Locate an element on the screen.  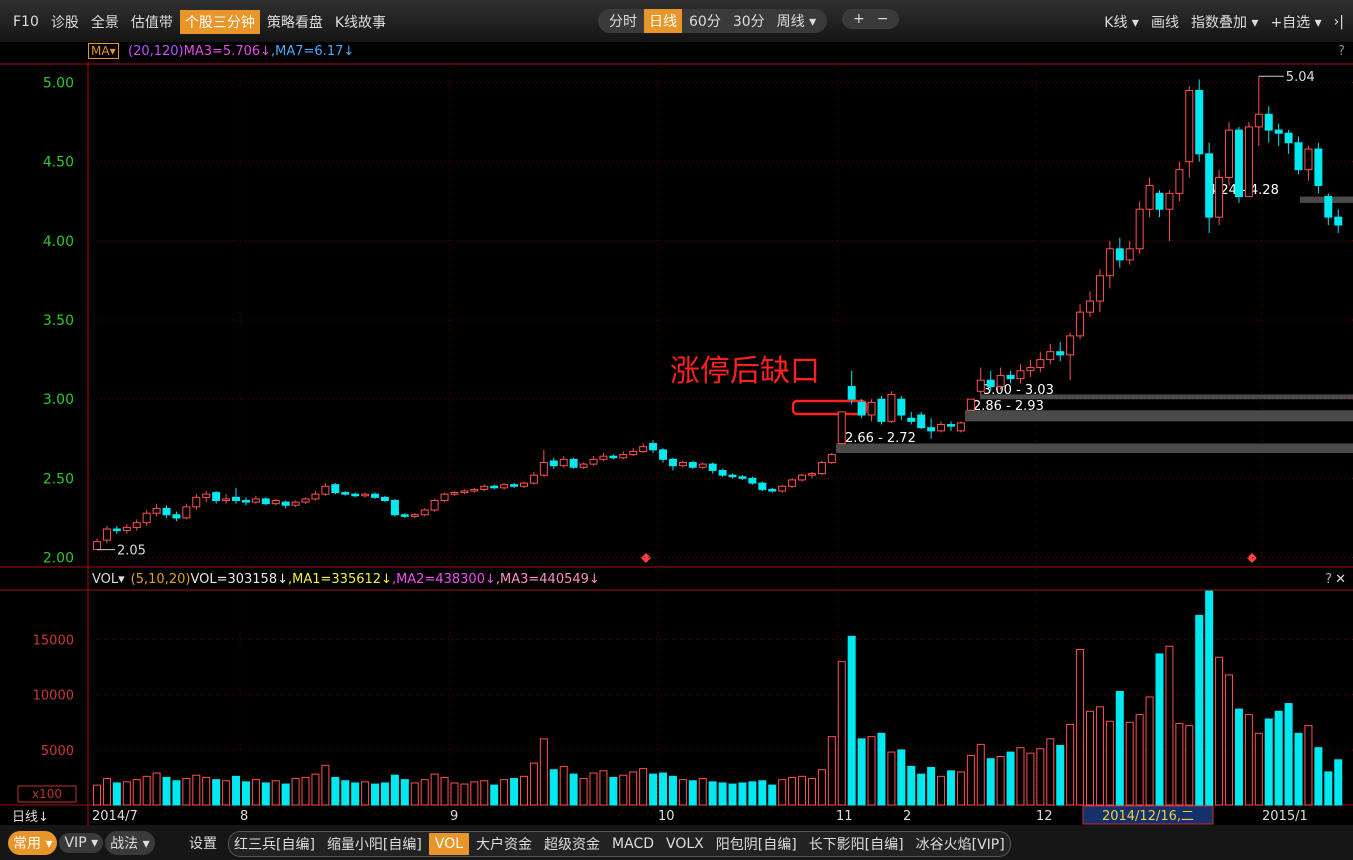
indicator-tab: MACD is located at coordinates (633, 844).